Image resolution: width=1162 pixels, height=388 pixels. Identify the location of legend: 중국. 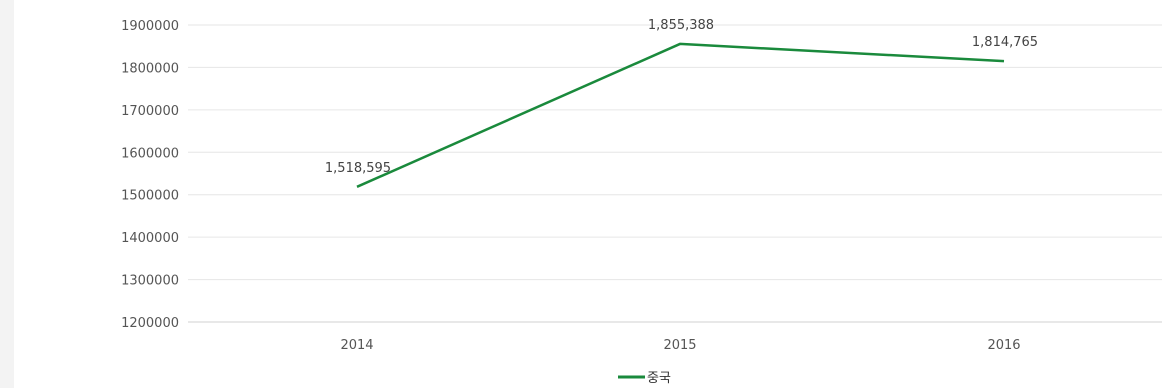
(644, 378).